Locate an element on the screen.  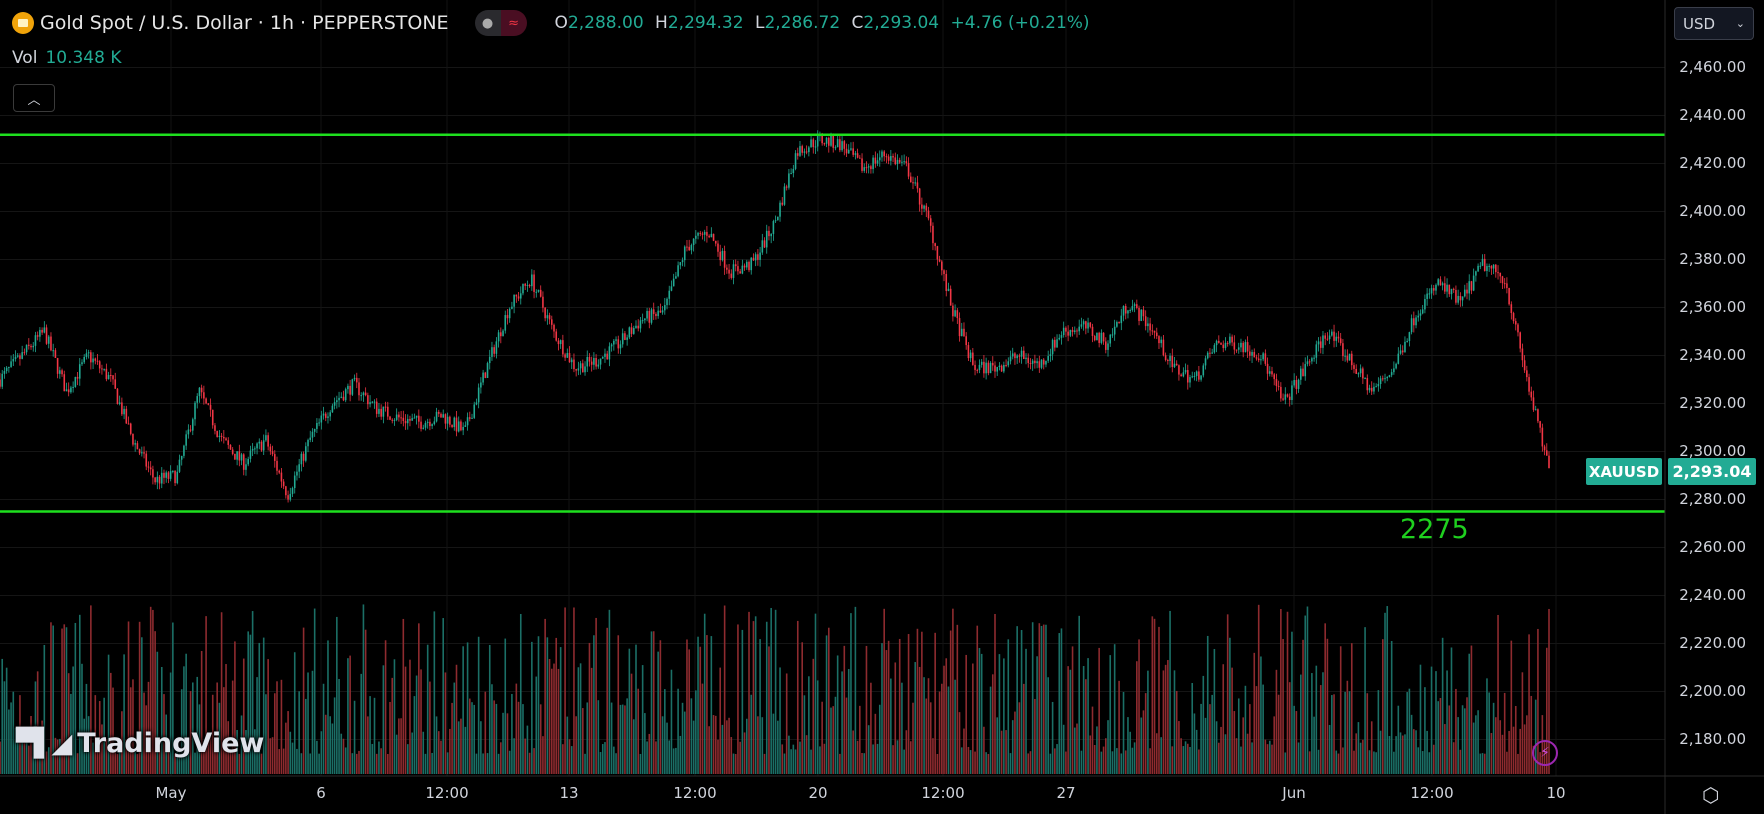
market-closed-icon: ● is located at coordinates (487, 23).